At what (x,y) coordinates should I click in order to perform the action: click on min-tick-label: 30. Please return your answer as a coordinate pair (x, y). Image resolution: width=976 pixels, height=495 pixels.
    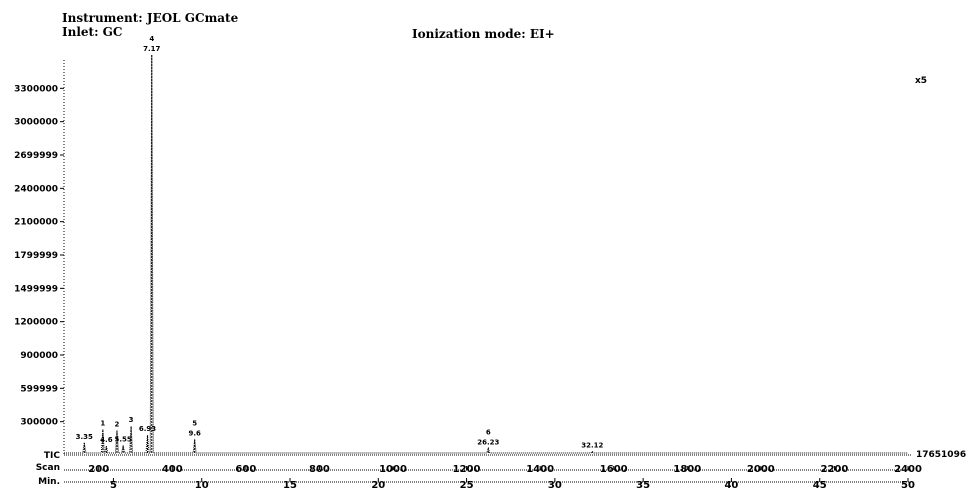
    Looking at the image, I should click on (555, 485).